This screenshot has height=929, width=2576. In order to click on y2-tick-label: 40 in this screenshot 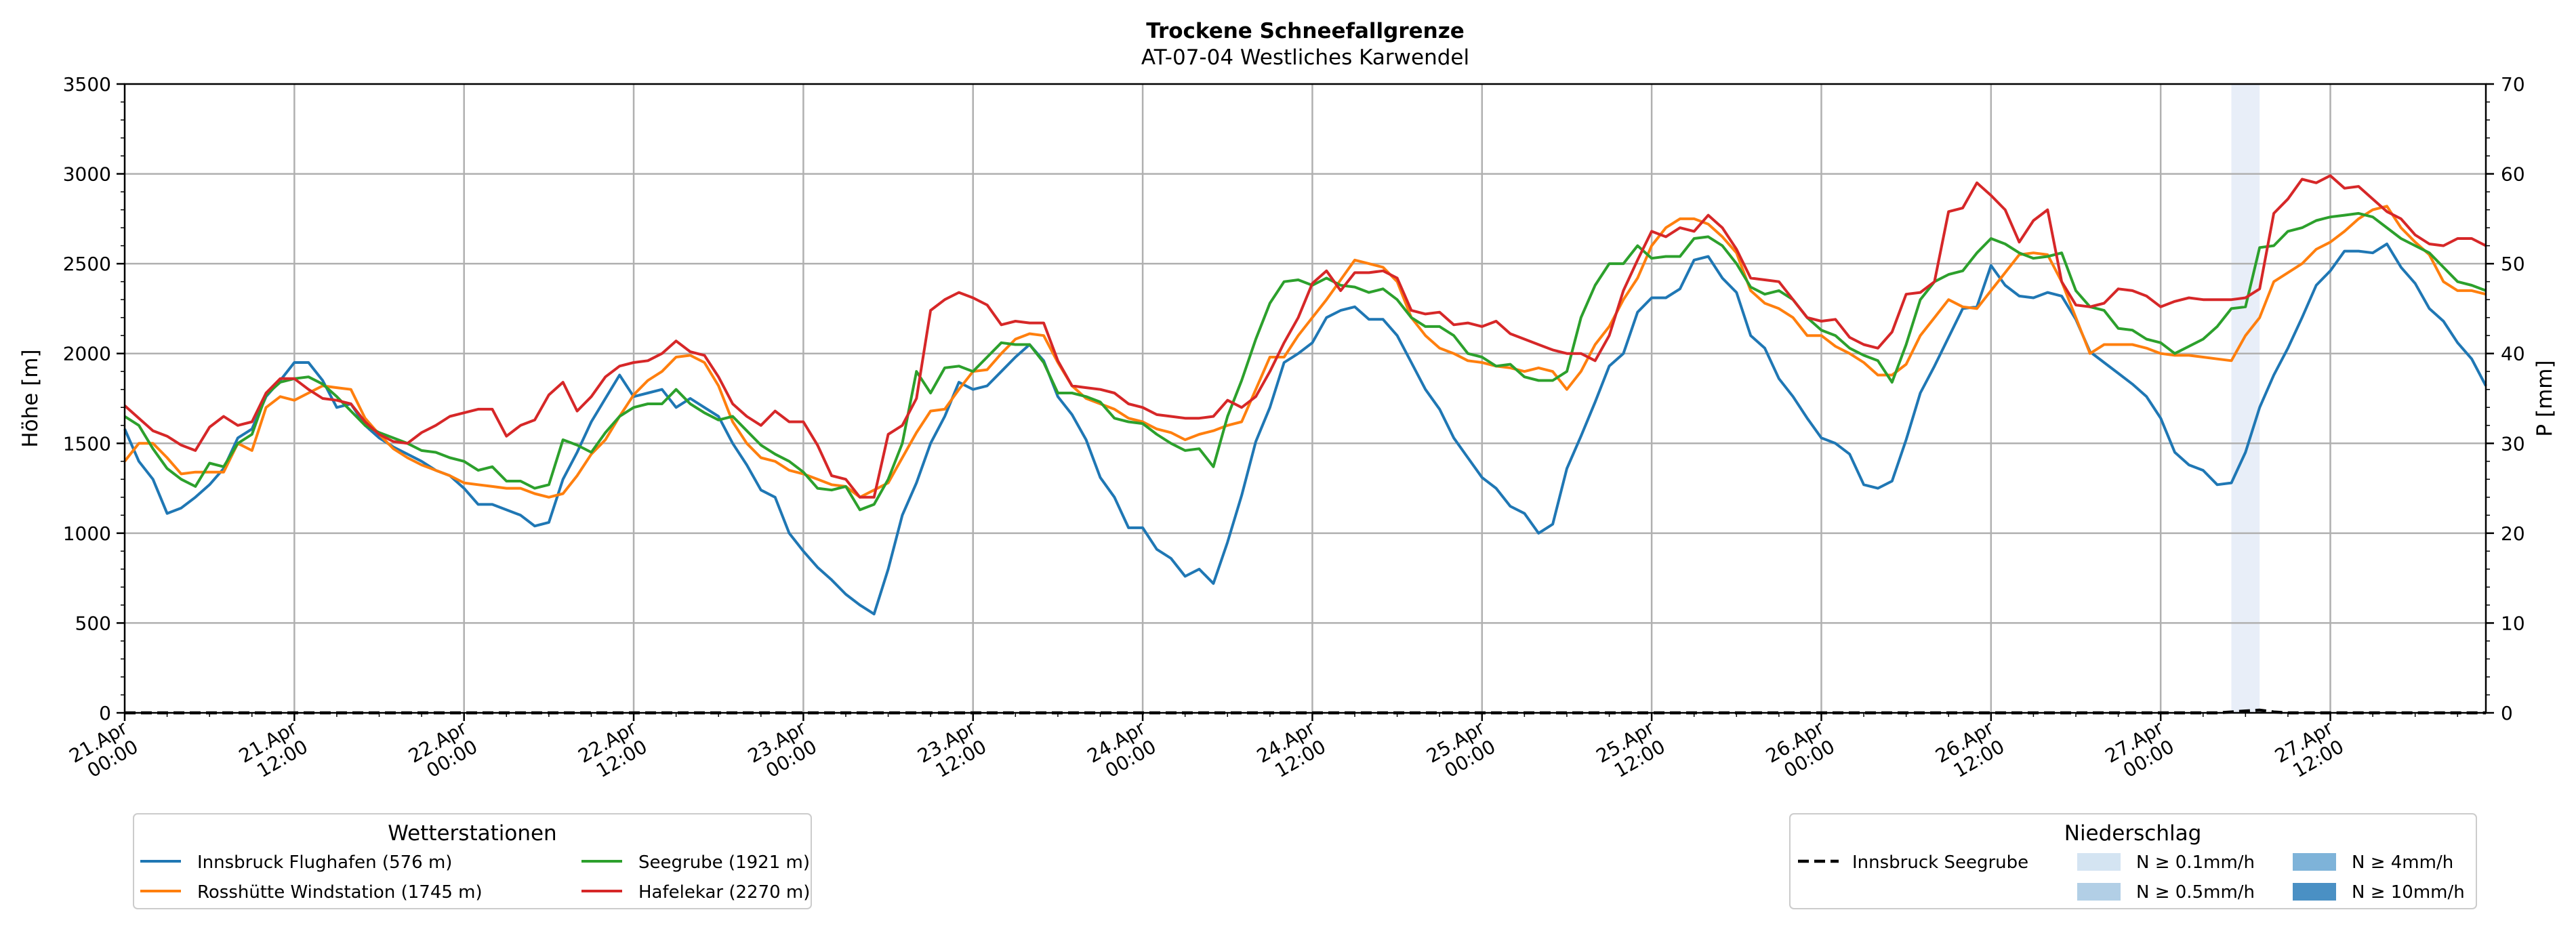, I will do `click(2513, 354)`.